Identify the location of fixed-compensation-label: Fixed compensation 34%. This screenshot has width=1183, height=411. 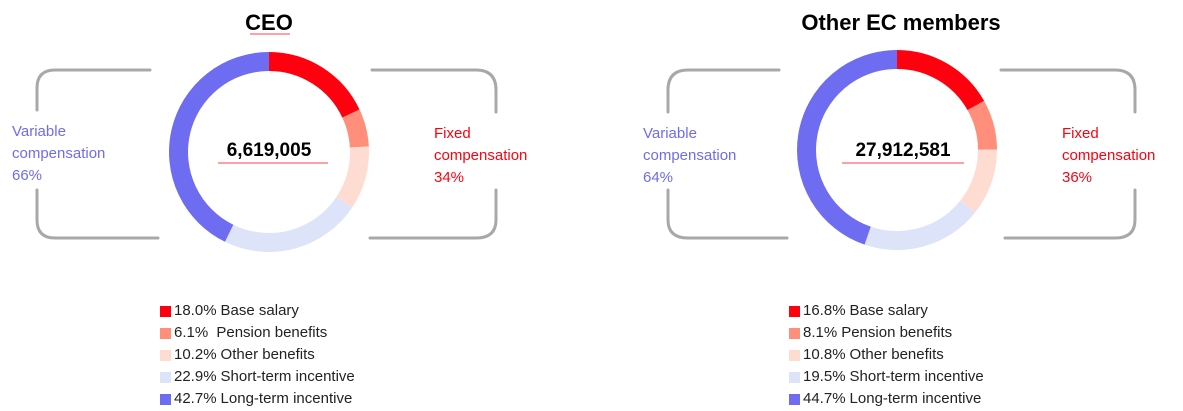
(480, 156).